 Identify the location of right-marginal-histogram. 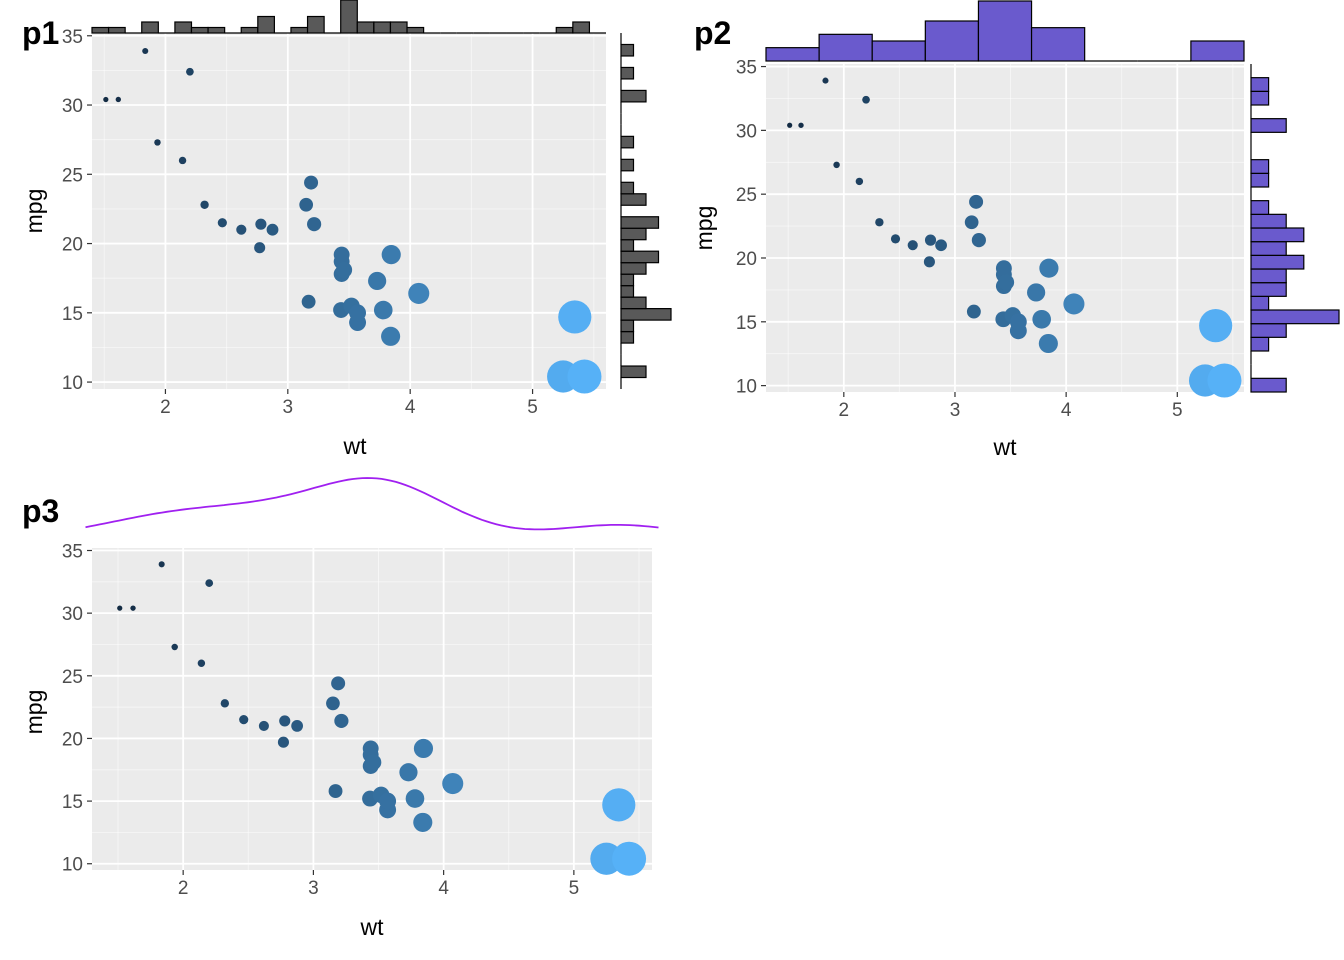
(1295, 228).